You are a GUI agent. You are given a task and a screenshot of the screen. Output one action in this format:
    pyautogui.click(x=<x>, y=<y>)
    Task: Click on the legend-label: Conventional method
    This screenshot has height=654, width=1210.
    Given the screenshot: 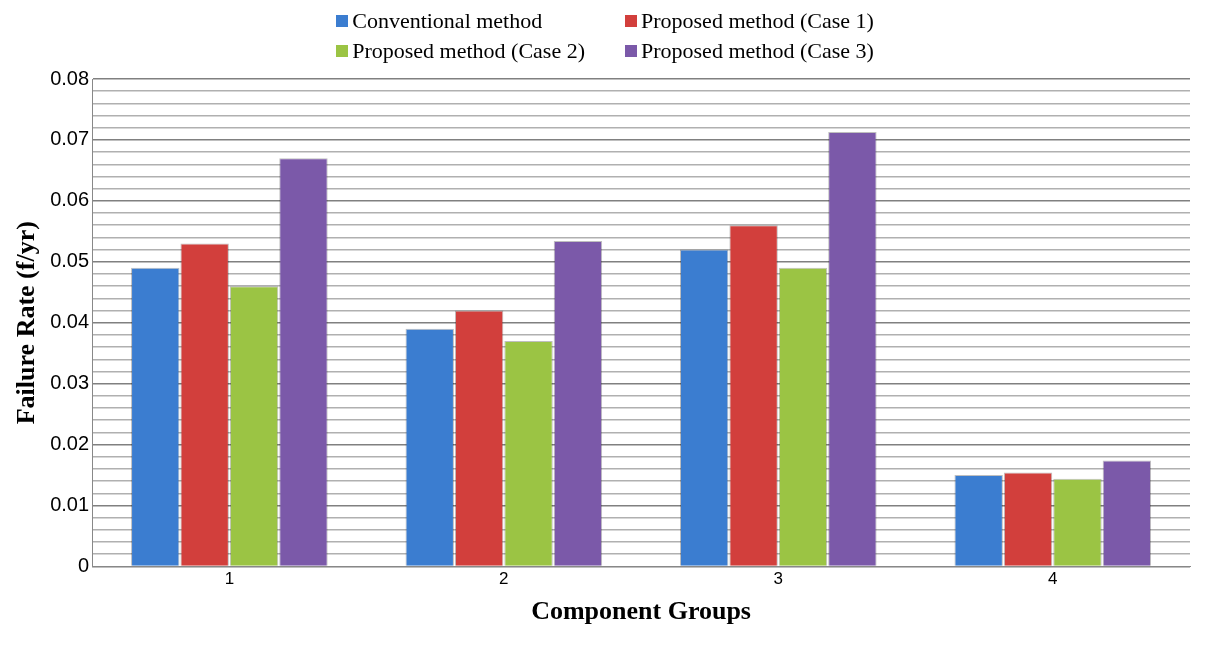 What is the action you would take?
    pyautogui.click(x=447, y=21)
    